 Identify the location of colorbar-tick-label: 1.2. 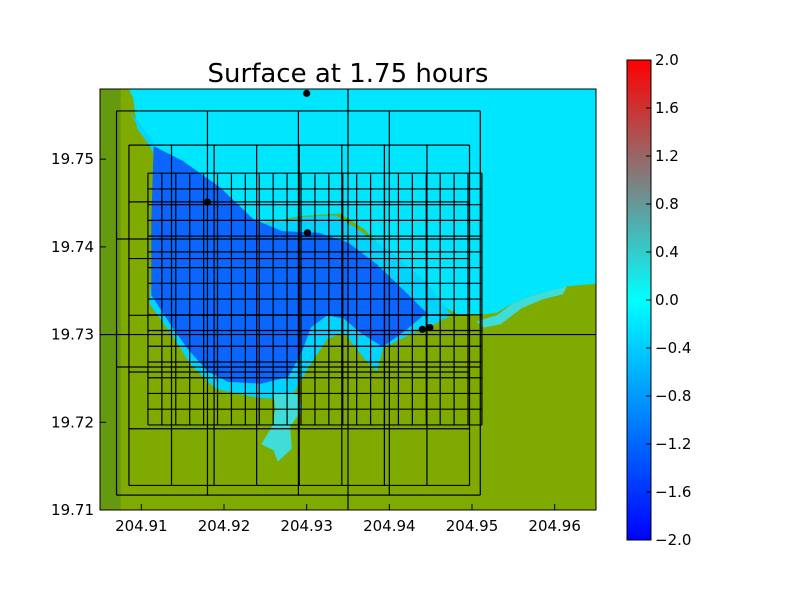
(667, 156).